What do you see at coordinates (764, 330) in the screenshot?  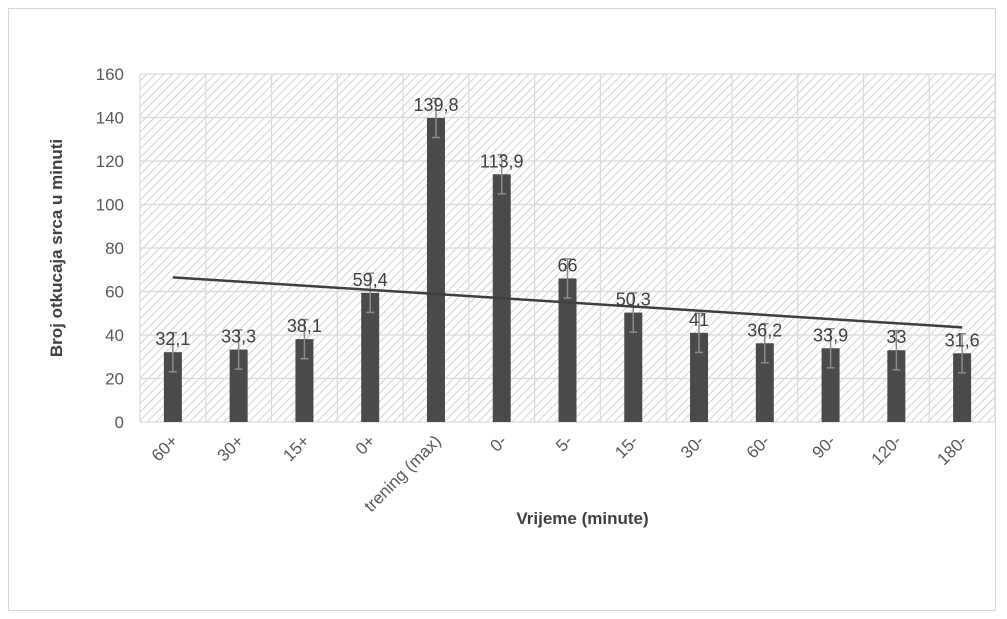 I see `data-label: 36,2` at bounding box center [764, 330].